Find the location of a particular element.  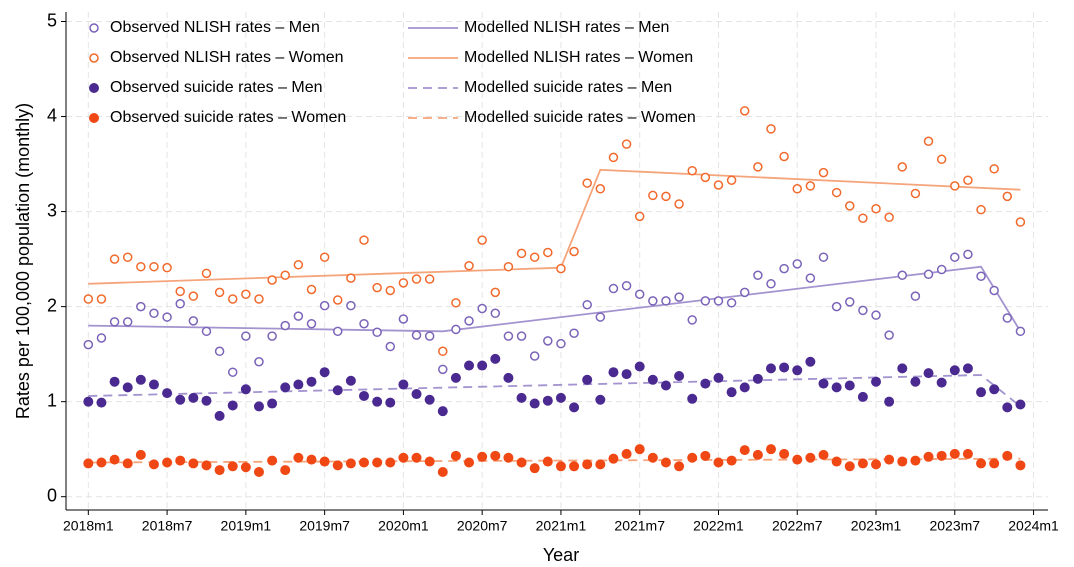

x-axis-title: Year is located at coordinates (561, 555).